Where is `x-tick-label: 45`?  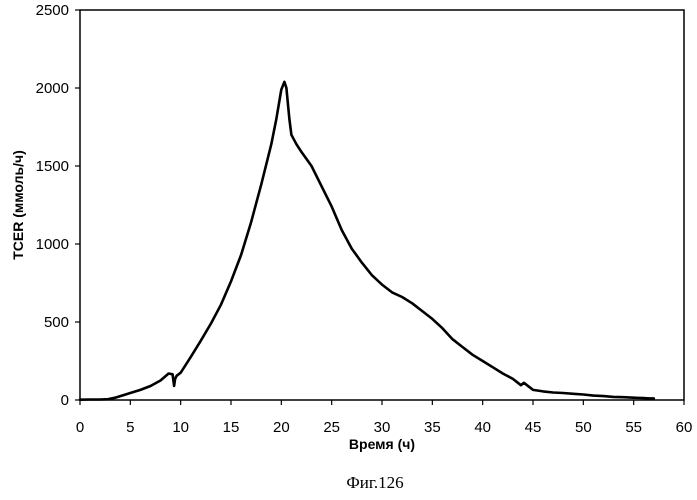 x-tick-label: 45 is located at coordinates (533, 427).